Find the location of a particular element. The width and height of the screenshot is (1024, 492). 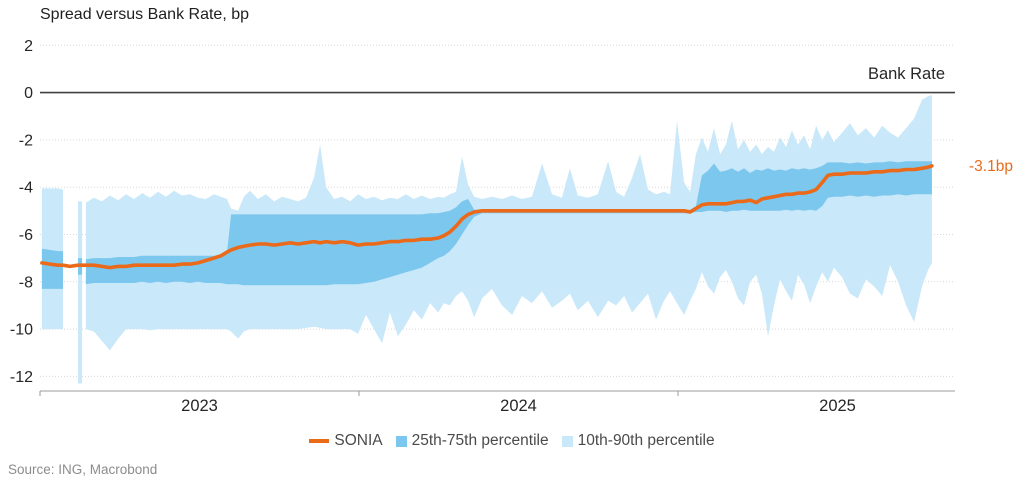

band-25th-75th is located at coordinates (52, 268).